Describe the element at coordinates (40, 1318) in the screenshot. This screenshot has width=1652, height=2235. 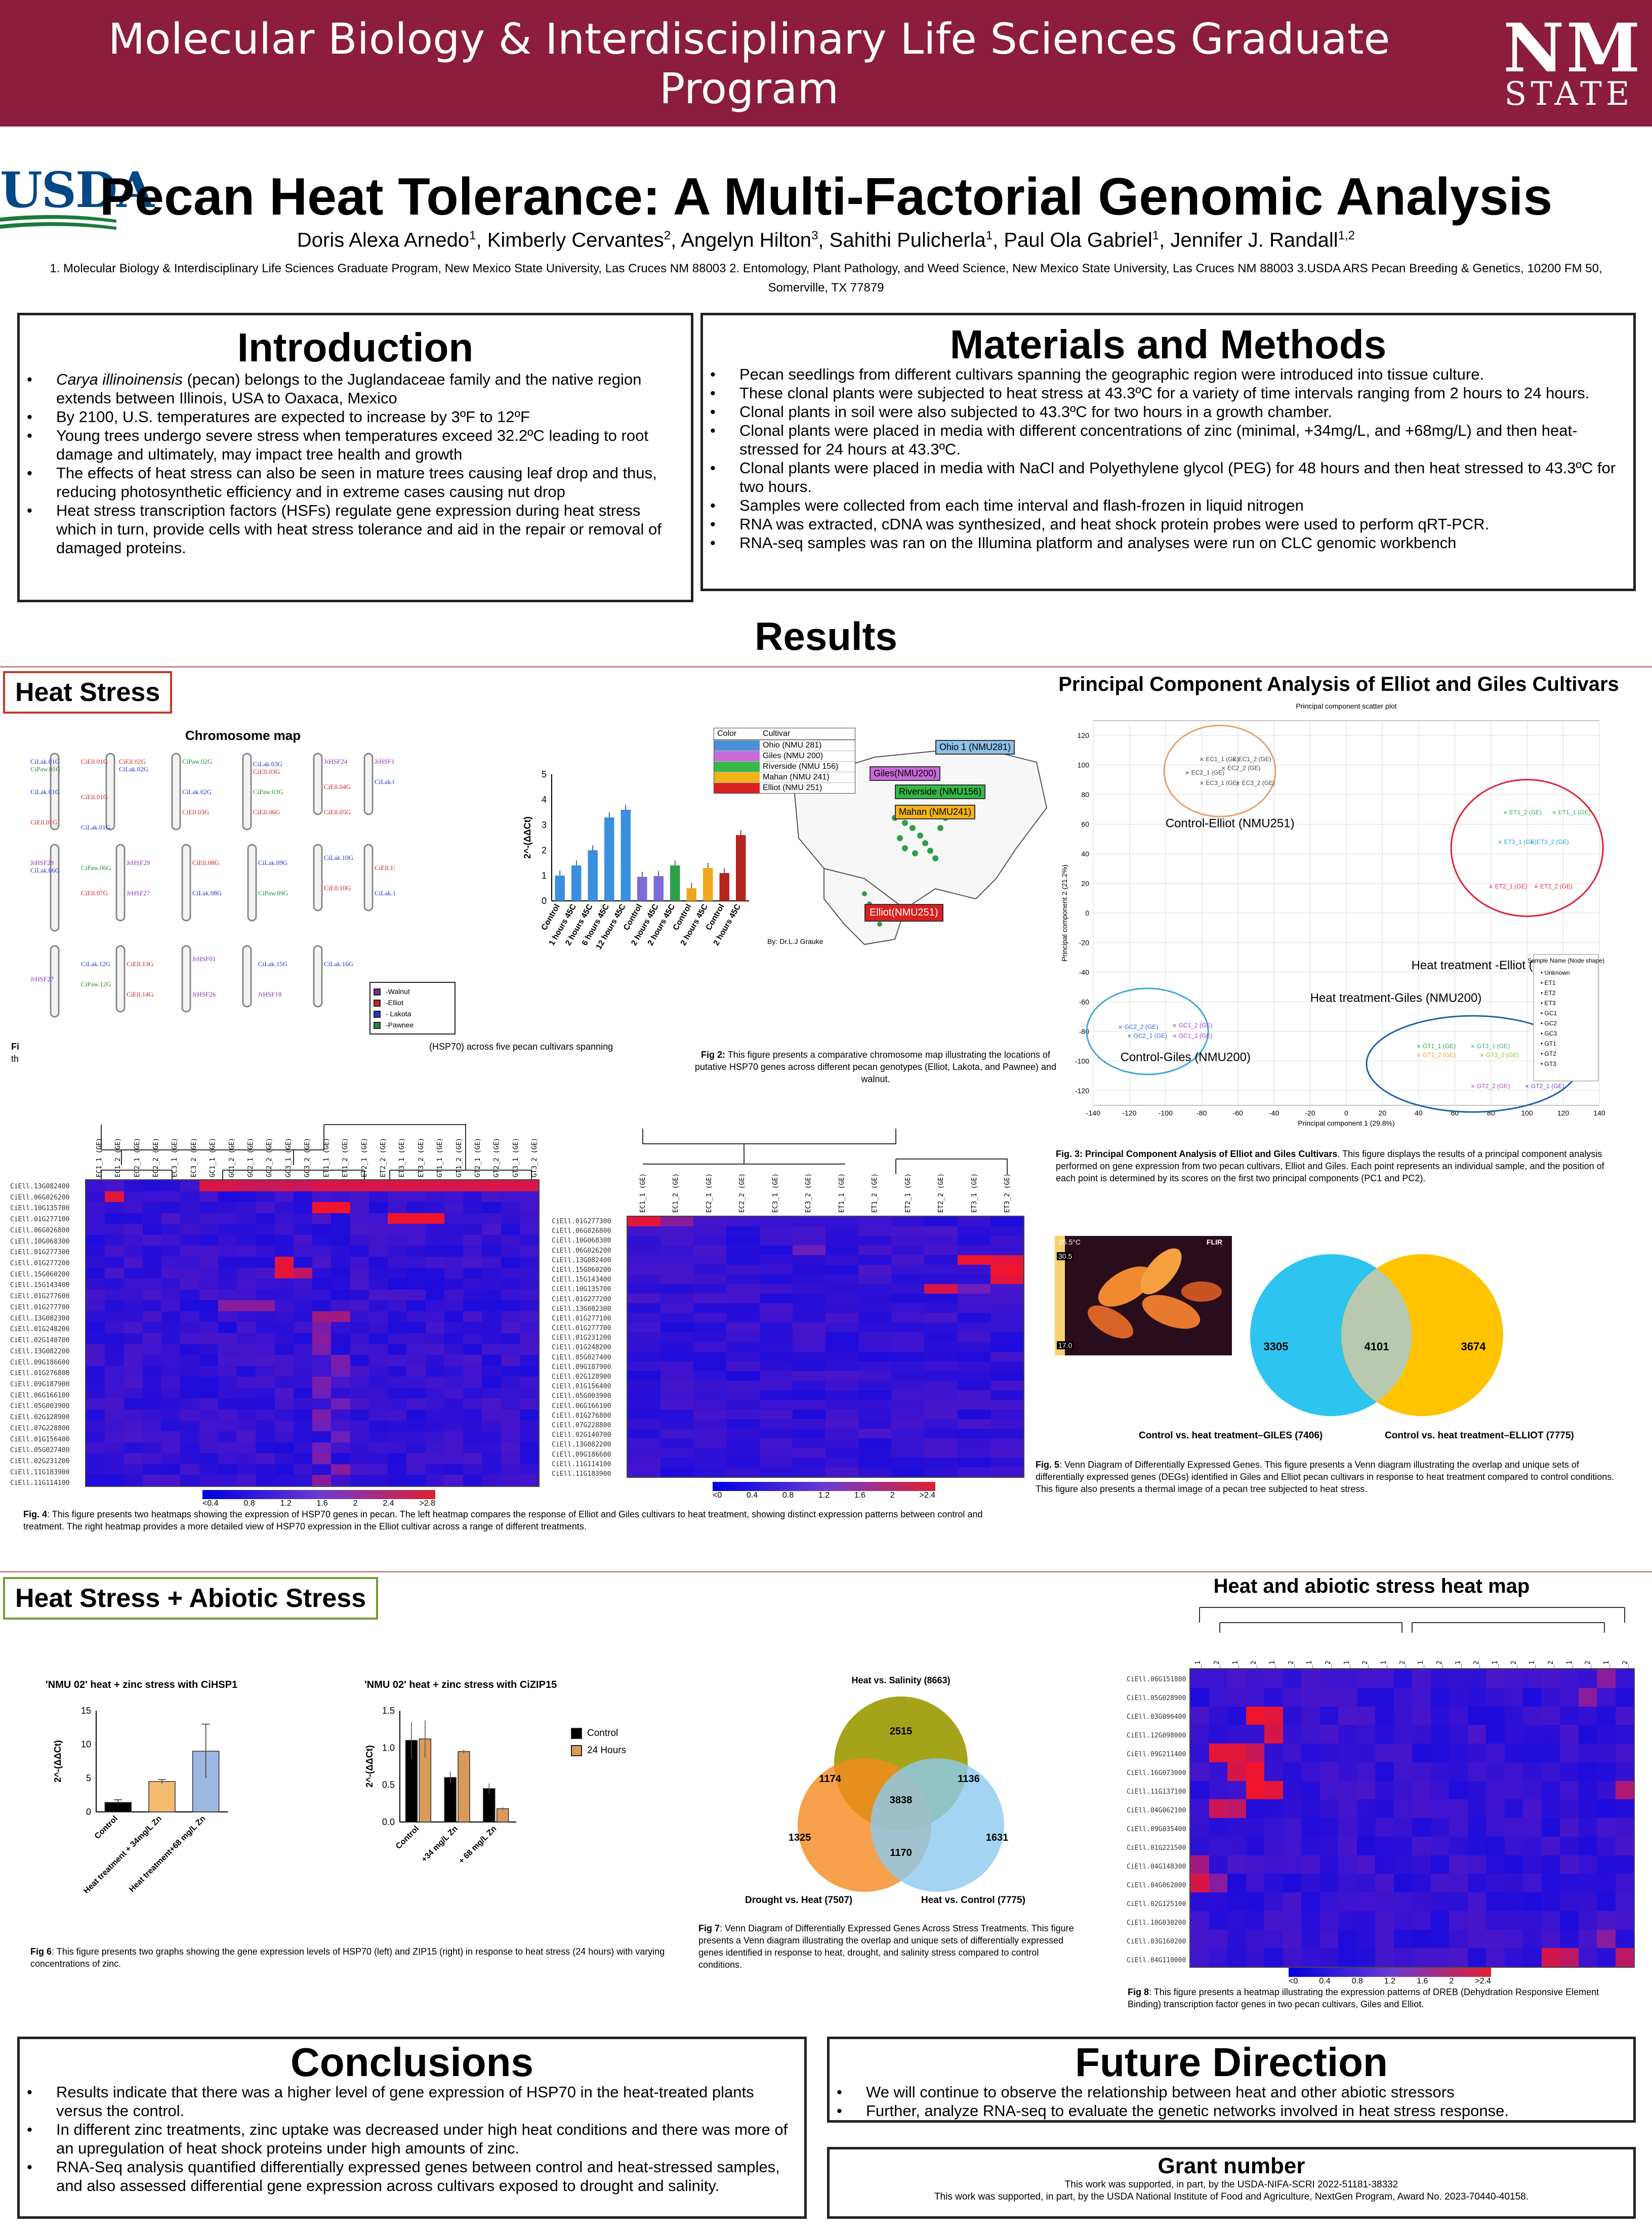
I see `heatmap-row-label: CiEll.13G082300` at that location.